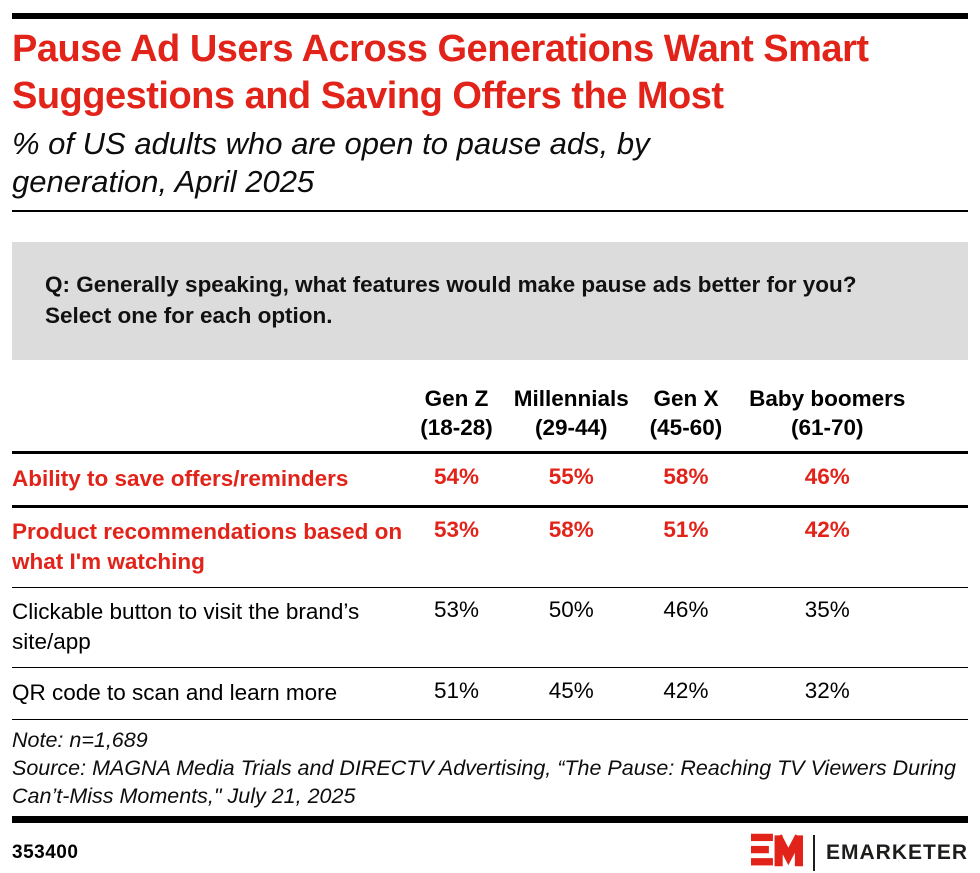 The height and width of the screenshot is (873, 980). Describe the element at coordinates (571, 480) in the screenshot. I see `cell-value: 55%` at that location.